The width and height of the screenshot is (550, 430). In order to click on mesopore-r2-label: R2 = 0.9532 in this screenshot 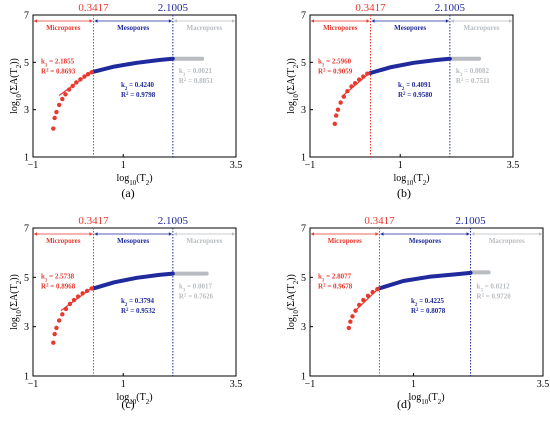, I will do `click(138, 311)`.